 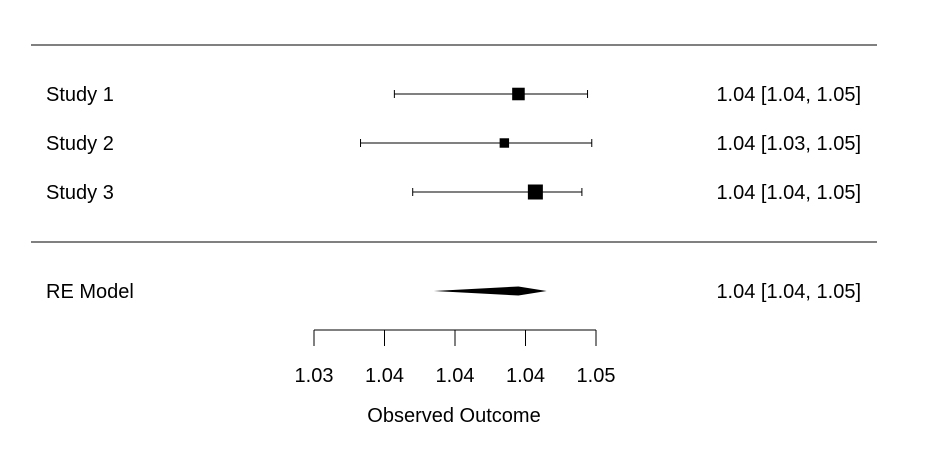 I want to click on summary-row: RE Model 1.04 [1.04, 1.05], so click(x=453, y=292).